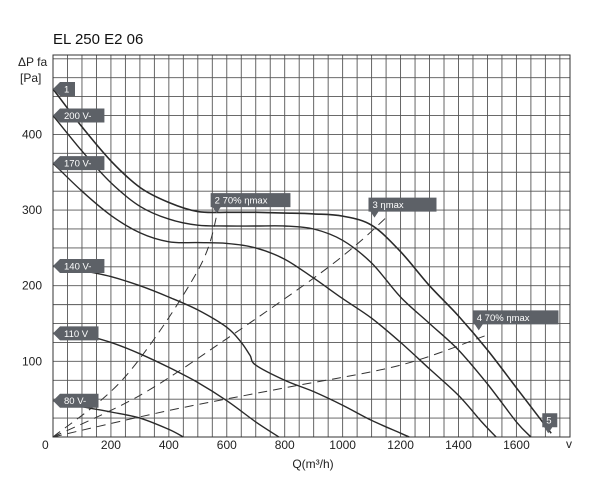 The width and height of the screenshot is (600, 483). Describe the element at coordinates (400, 445) in the screenshot. I see `x-tick-label: 1200` at that location.